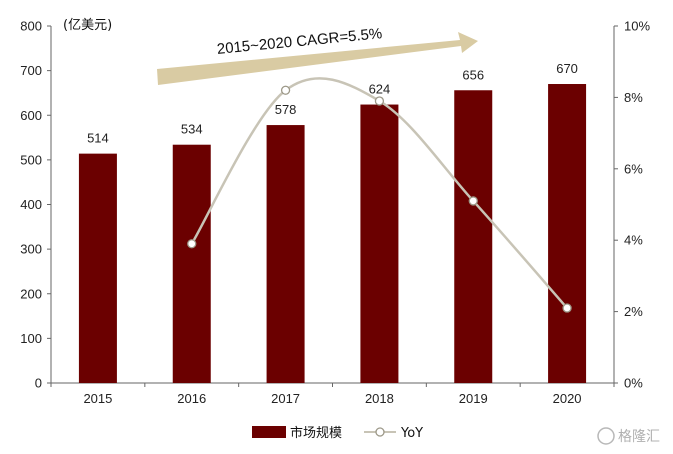 The image size is (673, 454). What do you see at coordinates (31, 249) in the screenshot?
I see `y-tick-label: 300` at bounding box center [31, 249].